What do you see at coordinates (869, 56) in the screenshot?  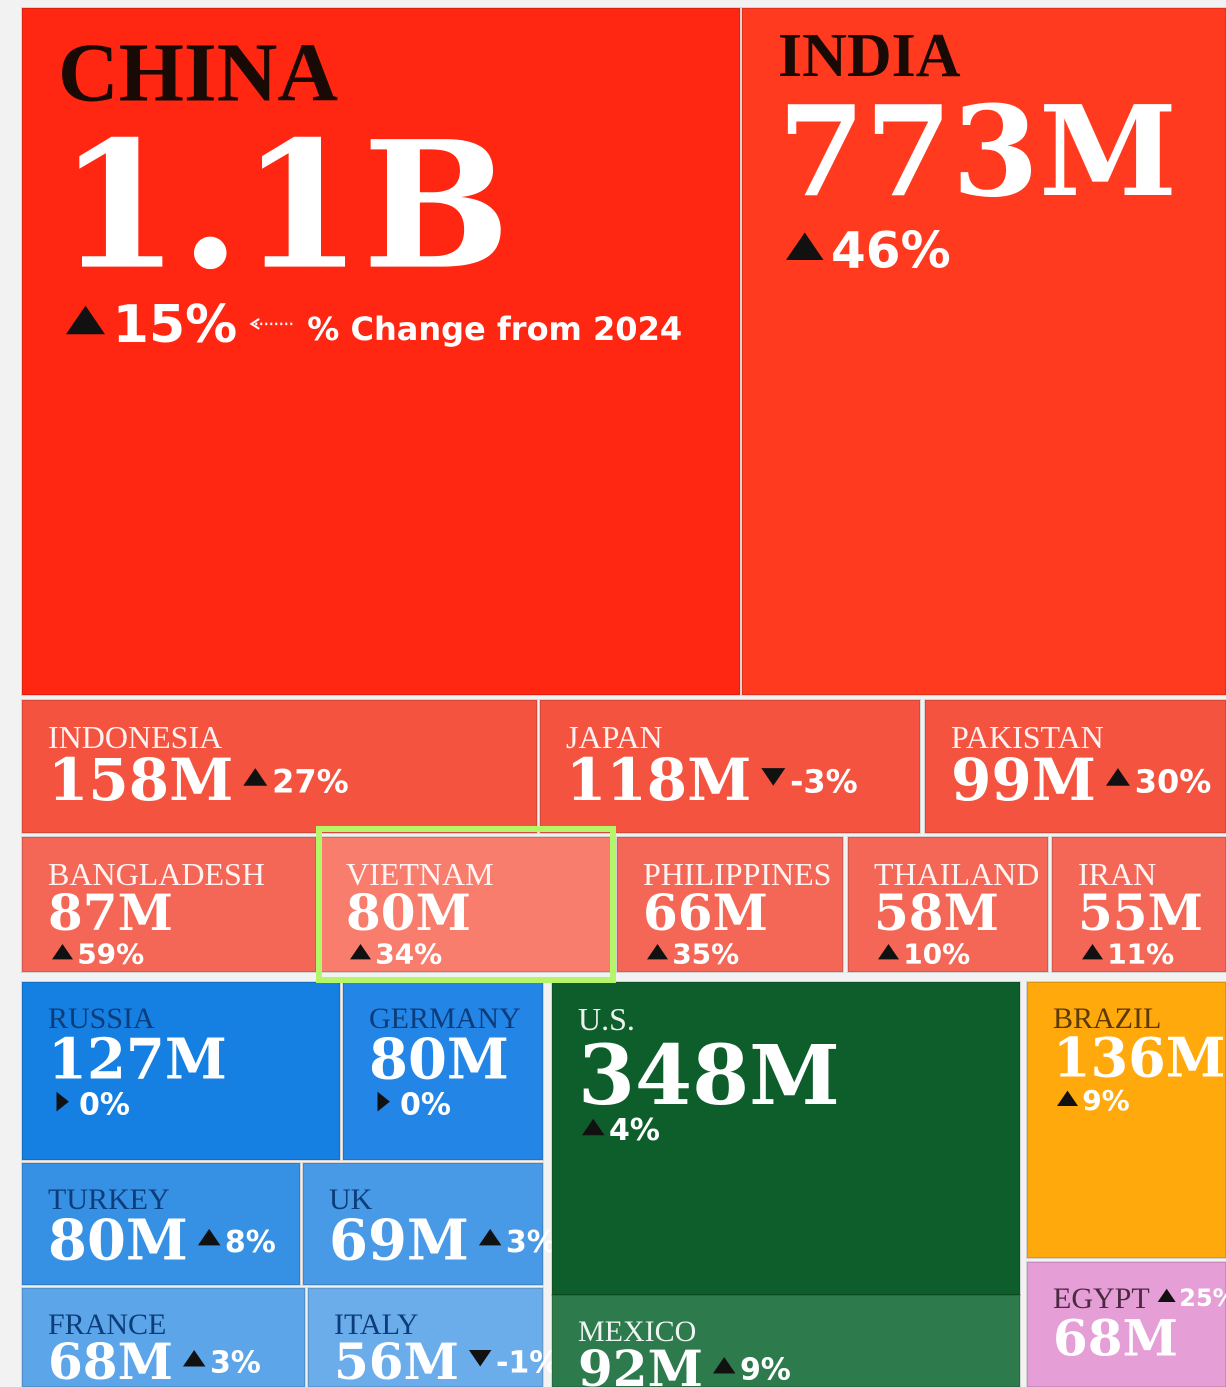 I see `tile-name: INDIA` at bounding box center [869, 56].